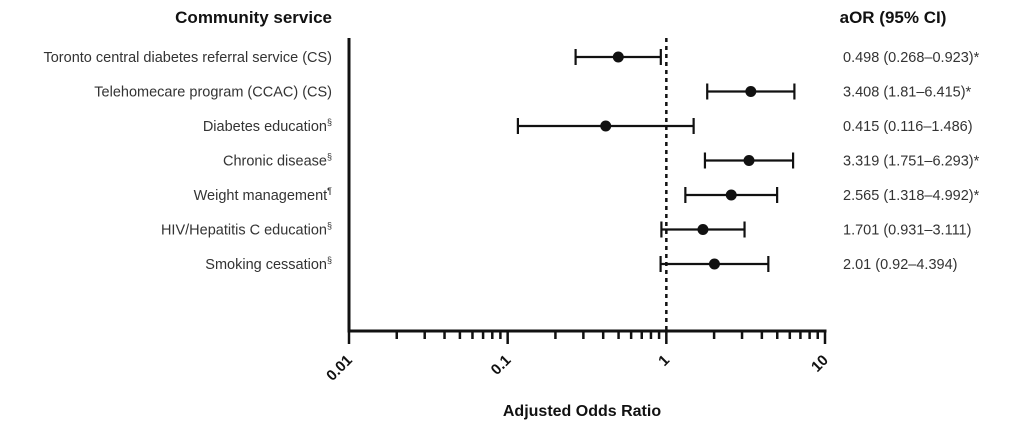 This screenshot has height=425, width=1010. I want to click on x-axis-label: Adjusted Odds Ratio, so click(582, 411).